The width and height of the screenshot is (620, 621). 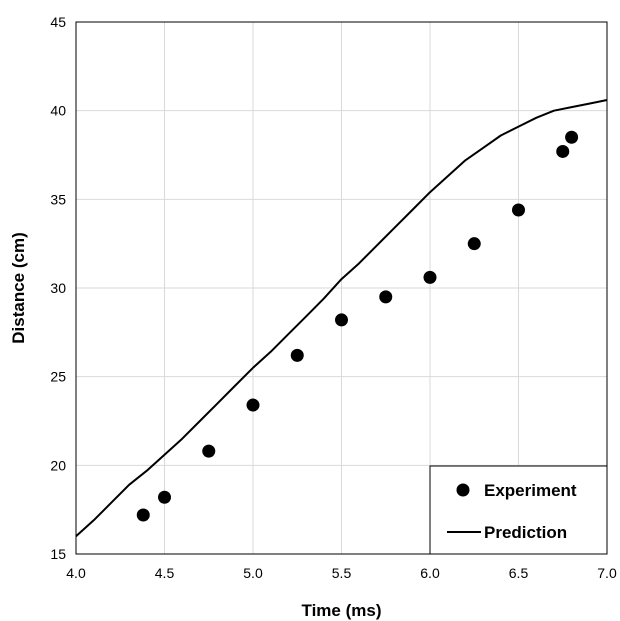 I want to click on legend: Experiment Prediction, so click(x=518, y=510).